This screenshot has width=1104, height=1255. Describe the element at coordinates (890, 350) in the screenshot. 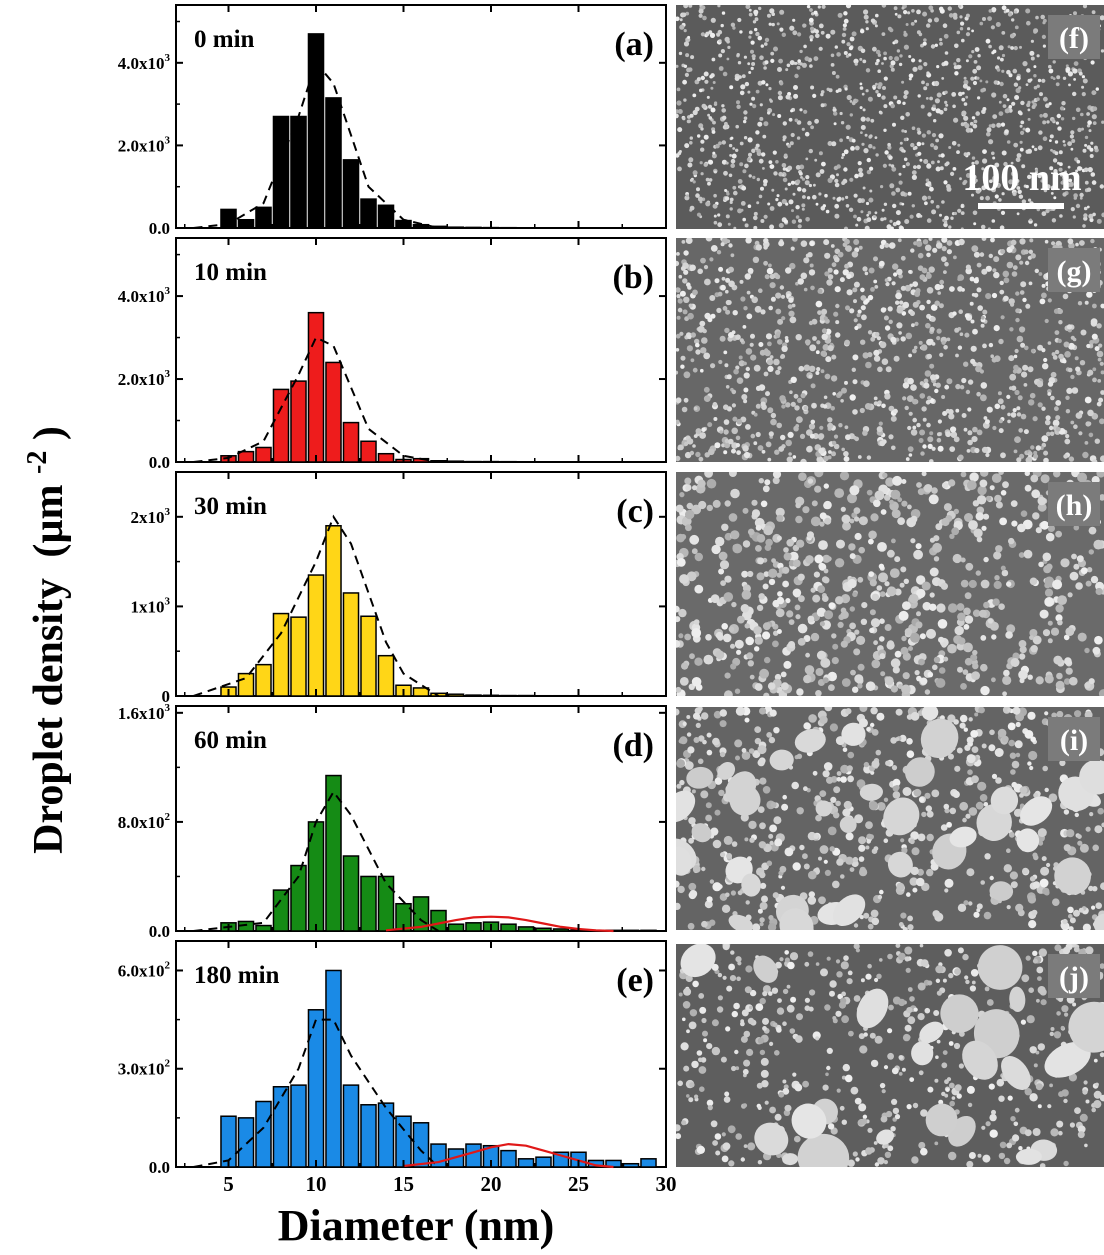

I see `sem-panel-1: (g)` at that location.